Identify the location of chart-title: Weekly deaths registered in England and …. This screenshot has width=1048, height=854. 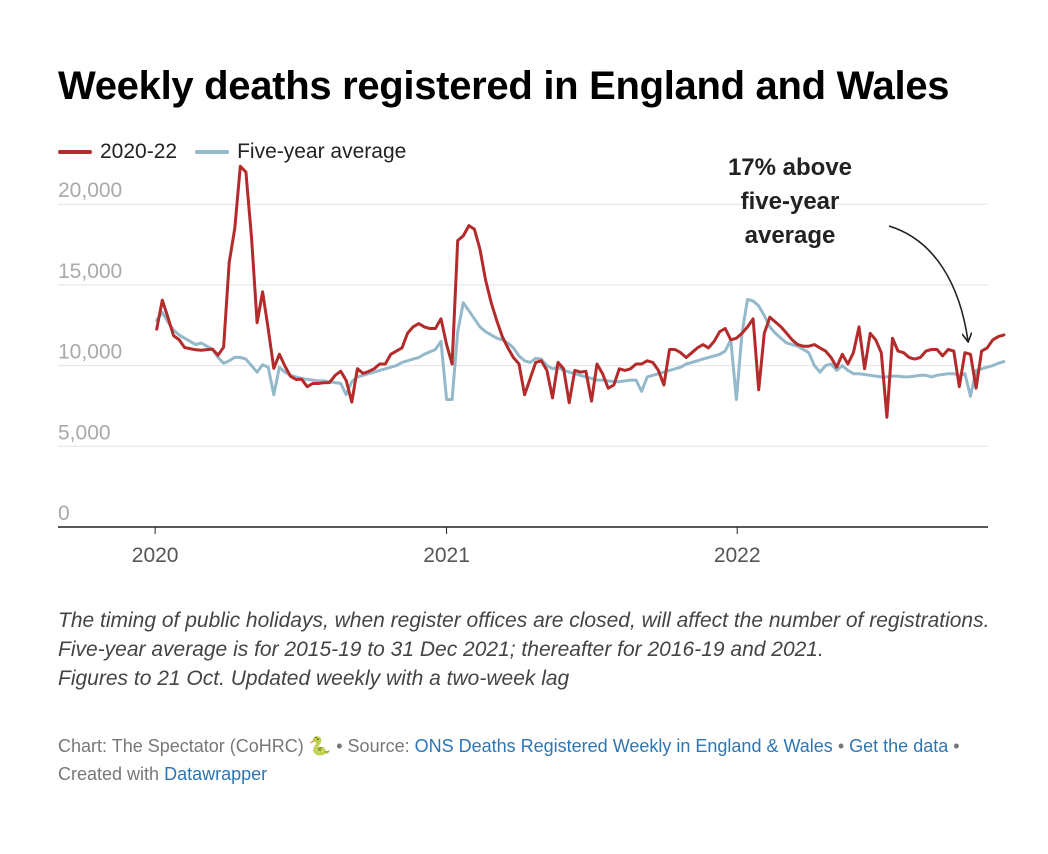
(504, 86).